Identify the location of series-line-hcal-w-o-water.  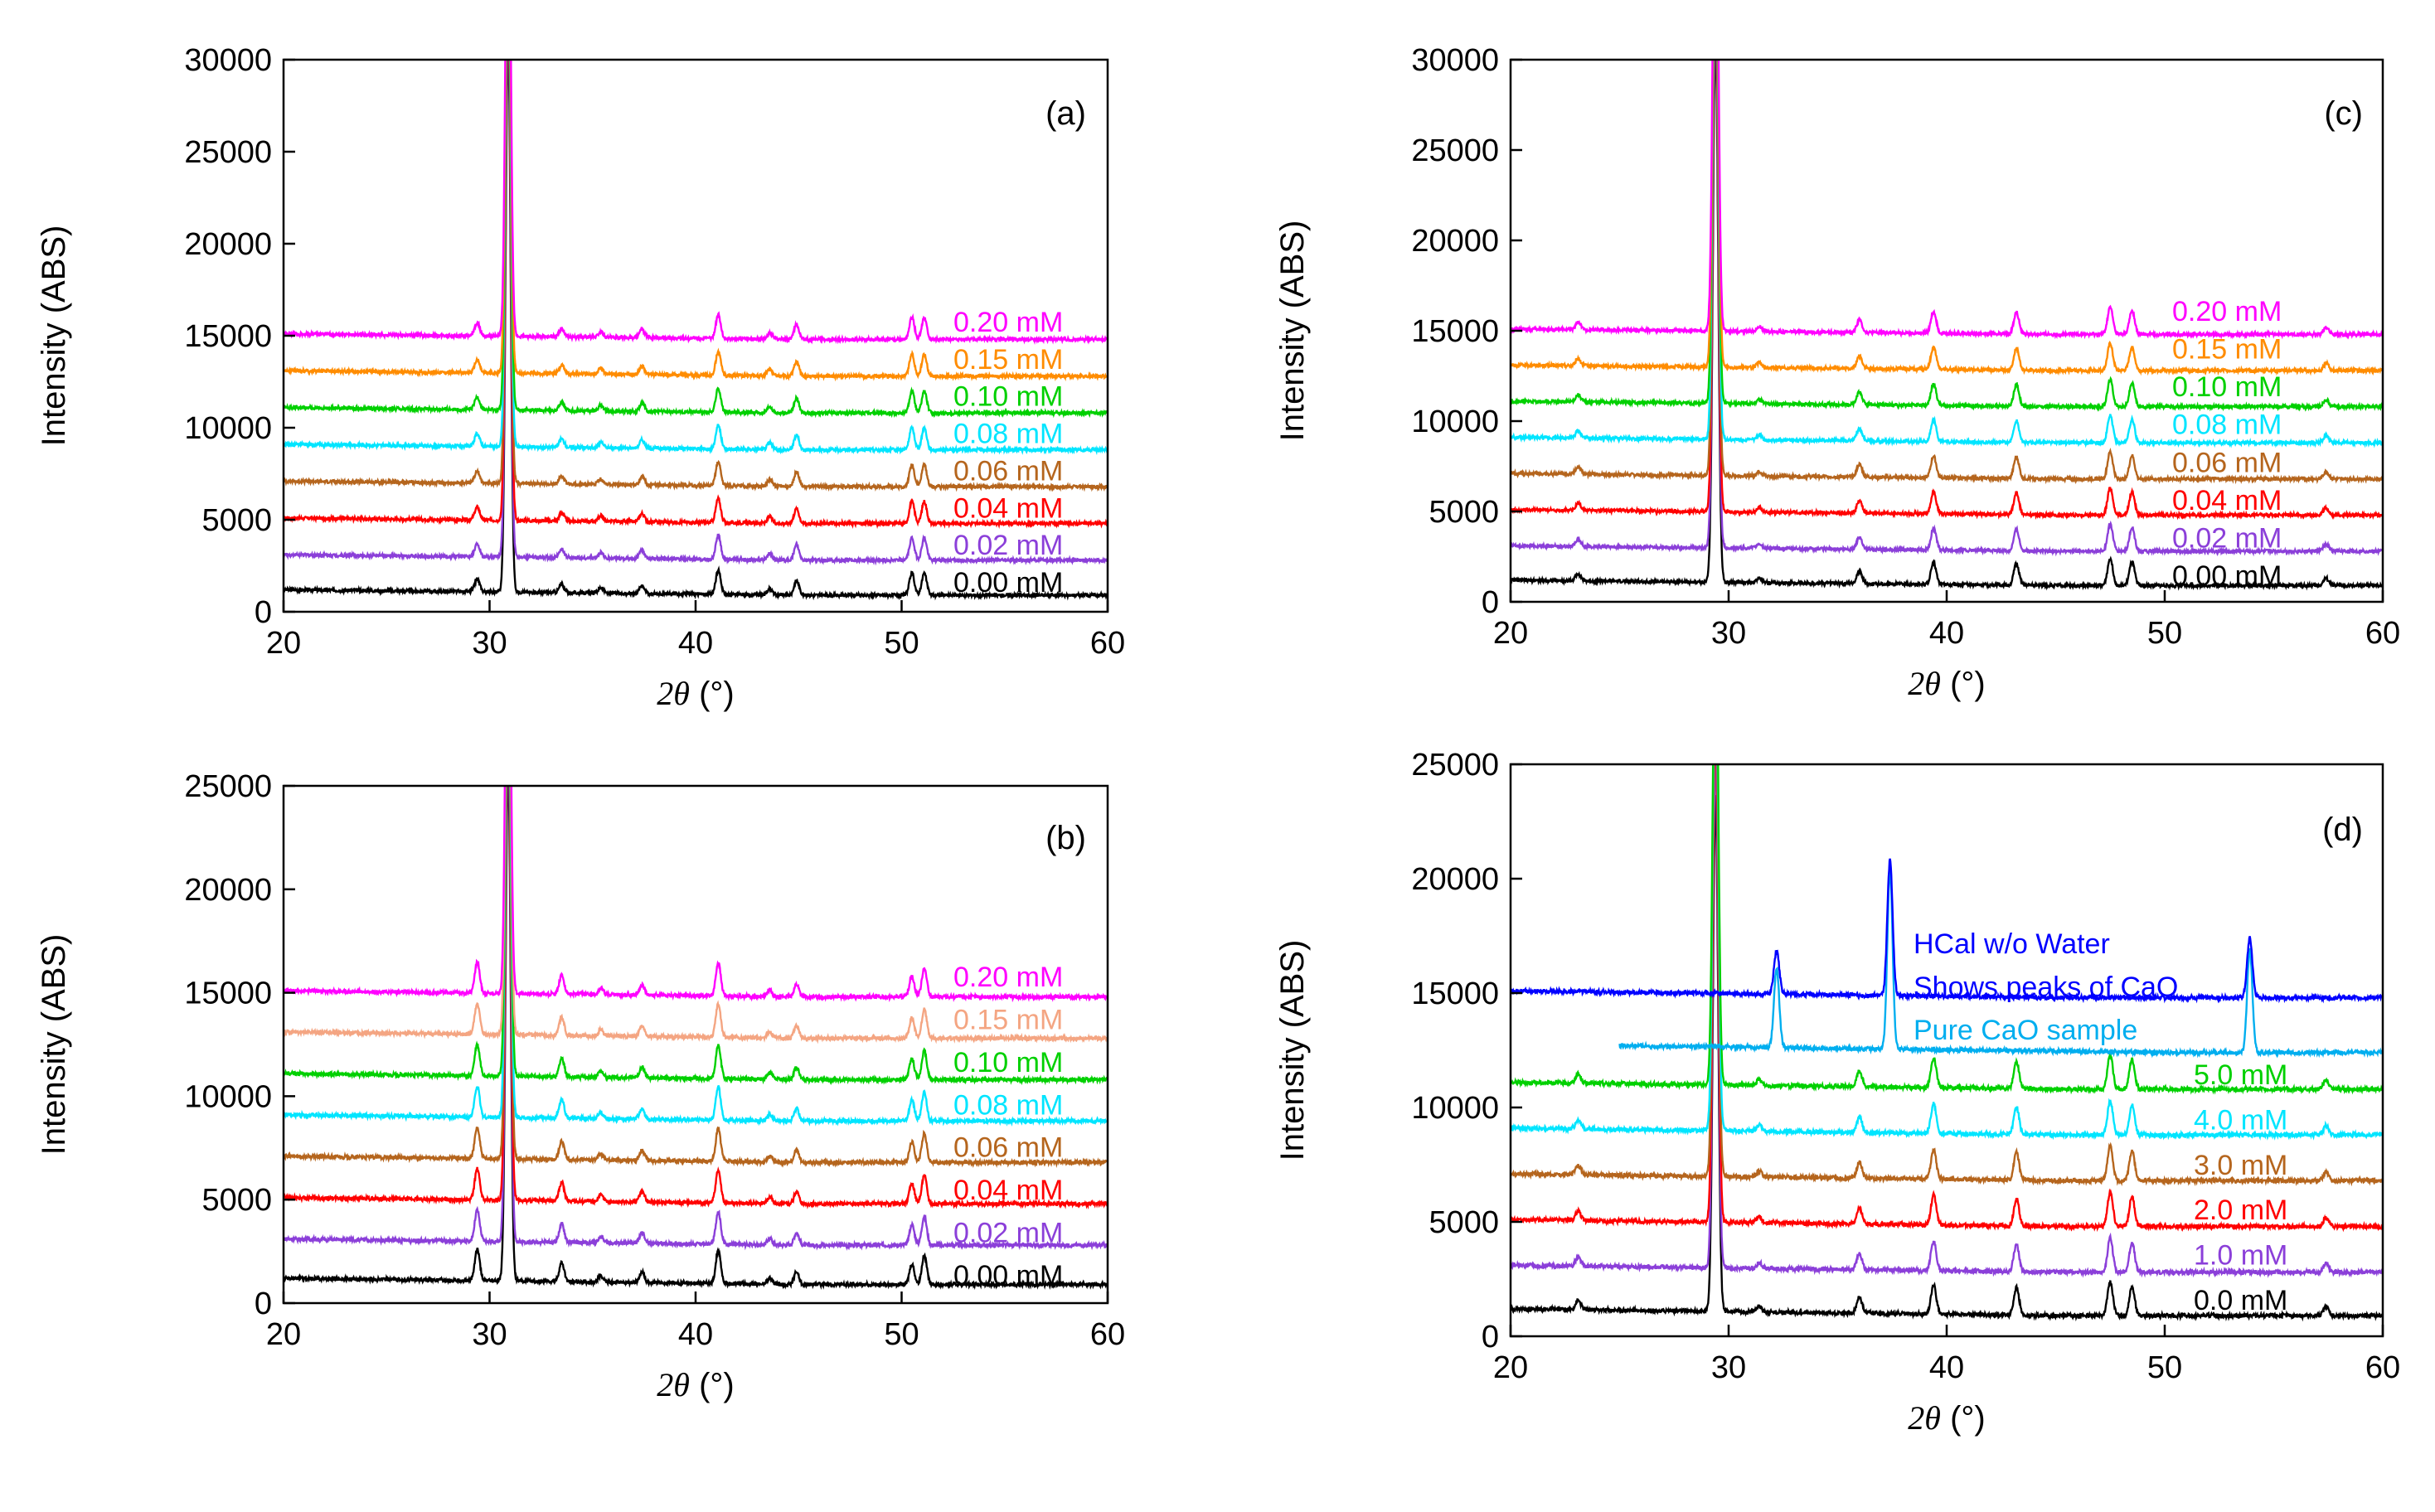
(1947, 931).